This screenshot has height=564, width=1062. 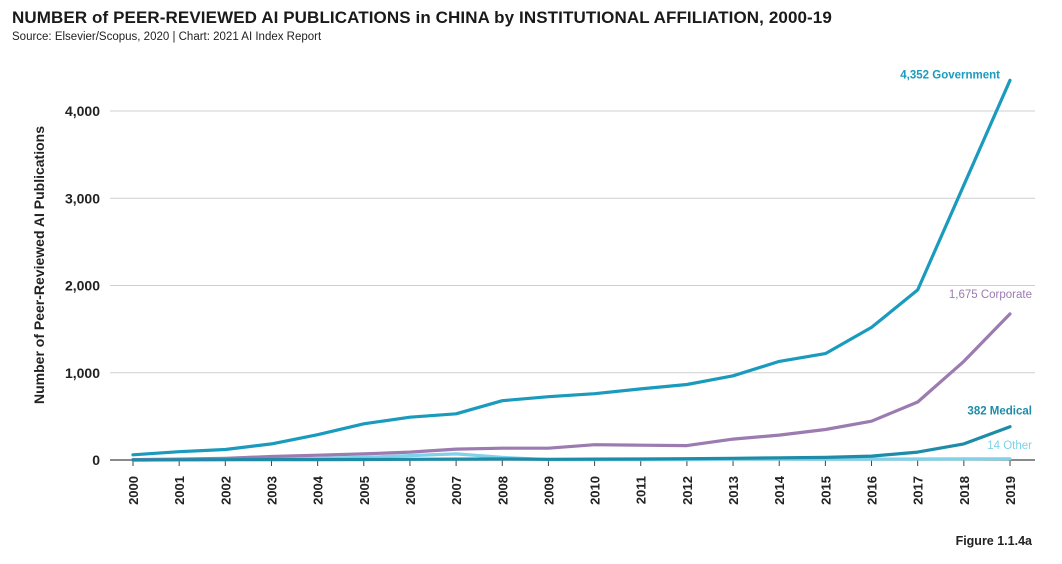 What do you see at coordinates (964, 490) in the screenshot?
I see `x-tick-label: 2018` at bounding box center [964, 490].